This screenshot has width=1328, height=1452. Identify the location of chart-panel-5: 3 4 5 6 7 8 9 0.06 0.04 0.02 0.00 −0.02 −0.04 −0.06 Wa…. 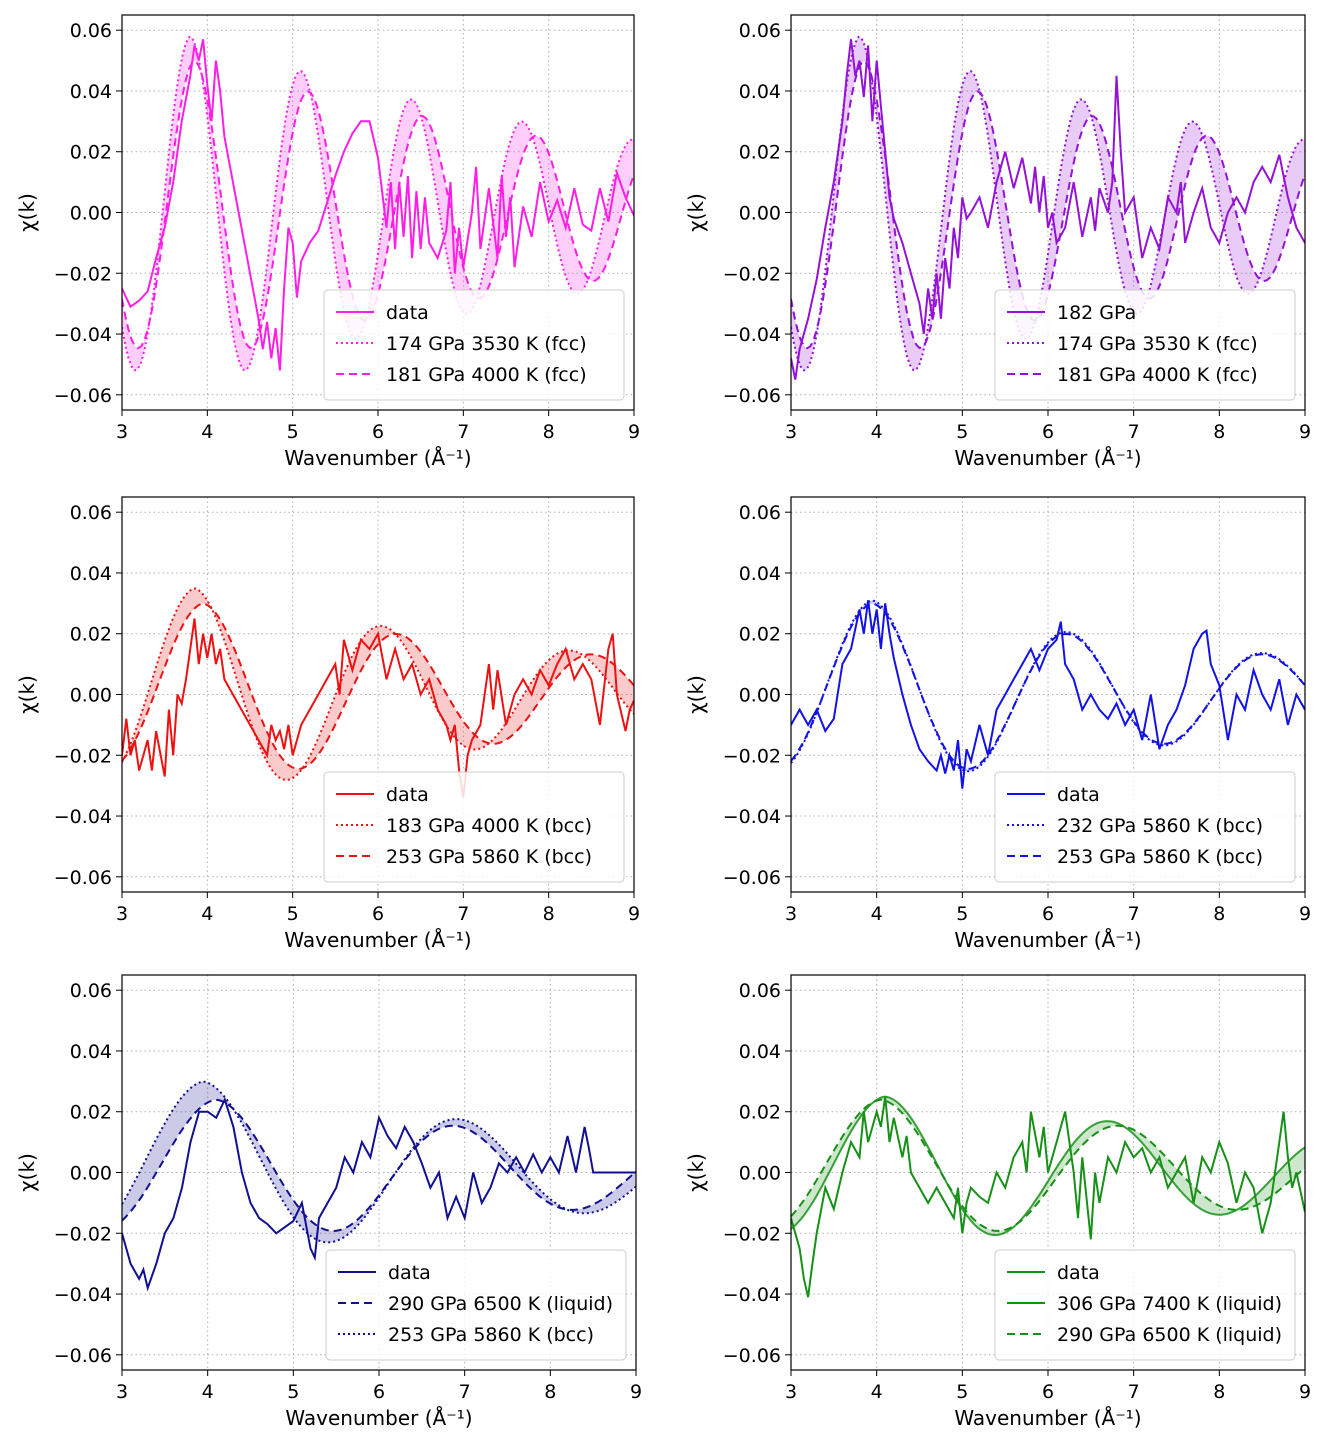
(328, 1202).